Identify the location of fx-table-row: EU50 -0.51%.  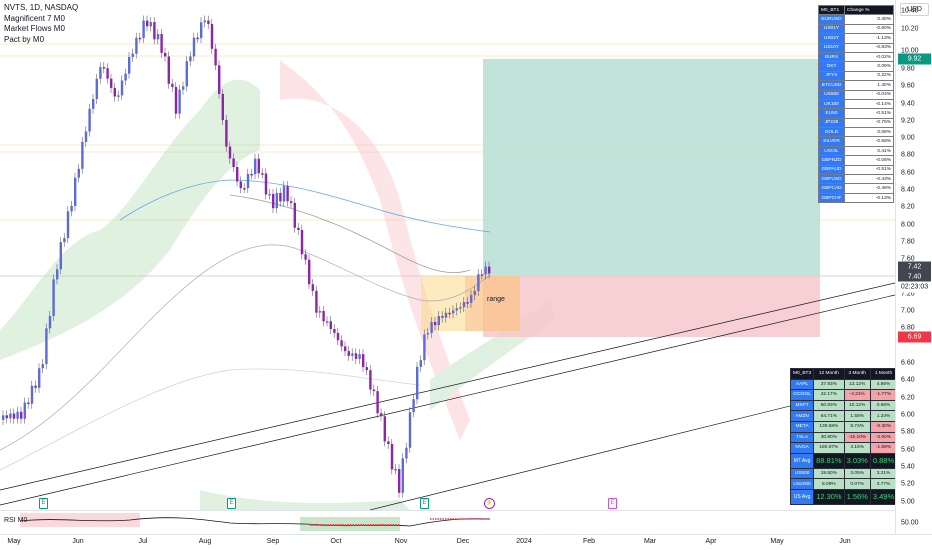
(856, 113).